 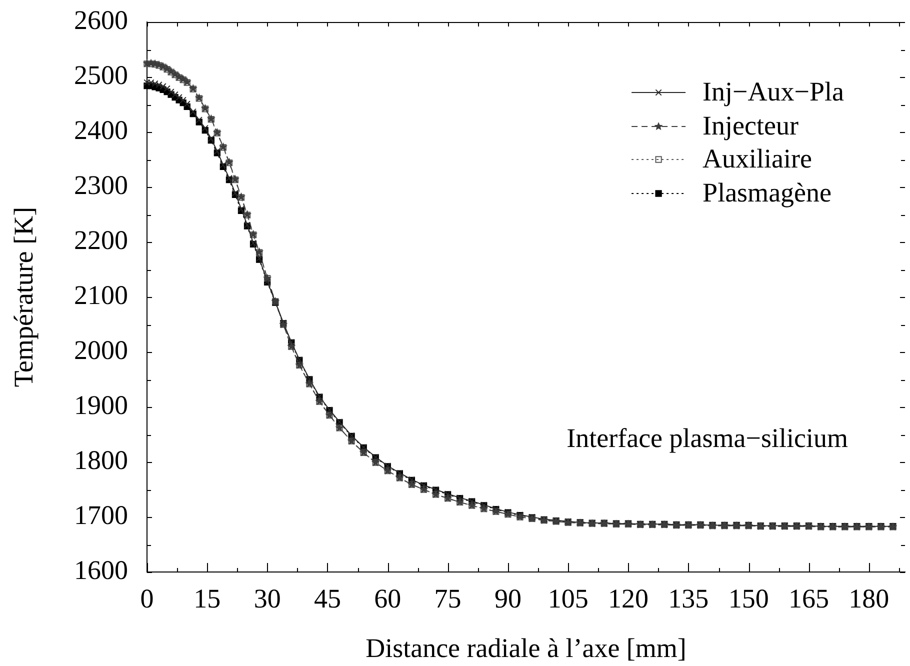 What do you see at coordinates (101, 515) in the screenshot?
I see `y-tick-label: 1700` at bounding box center [101, 515].